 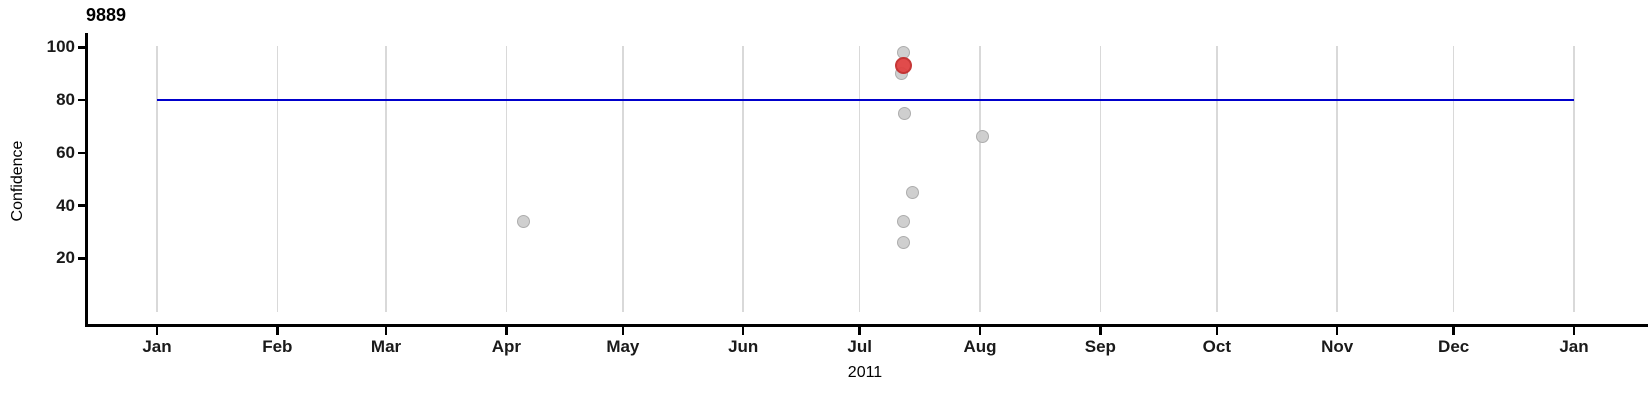 I want to click on x-axis-year-label: 2011, so click(x=865, y=372).